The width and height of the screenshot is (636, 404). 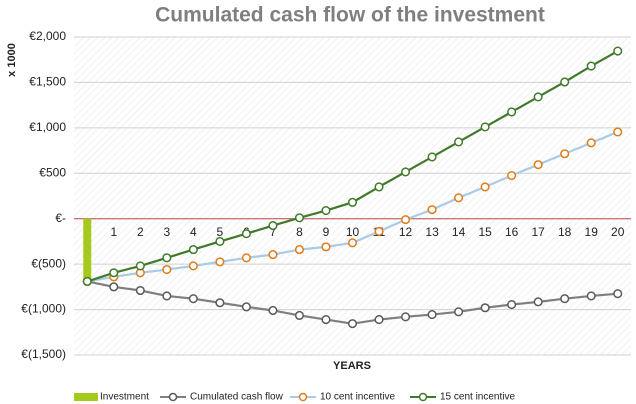 I want to click on x-tick-label: 19, so click(x=592, y=232).